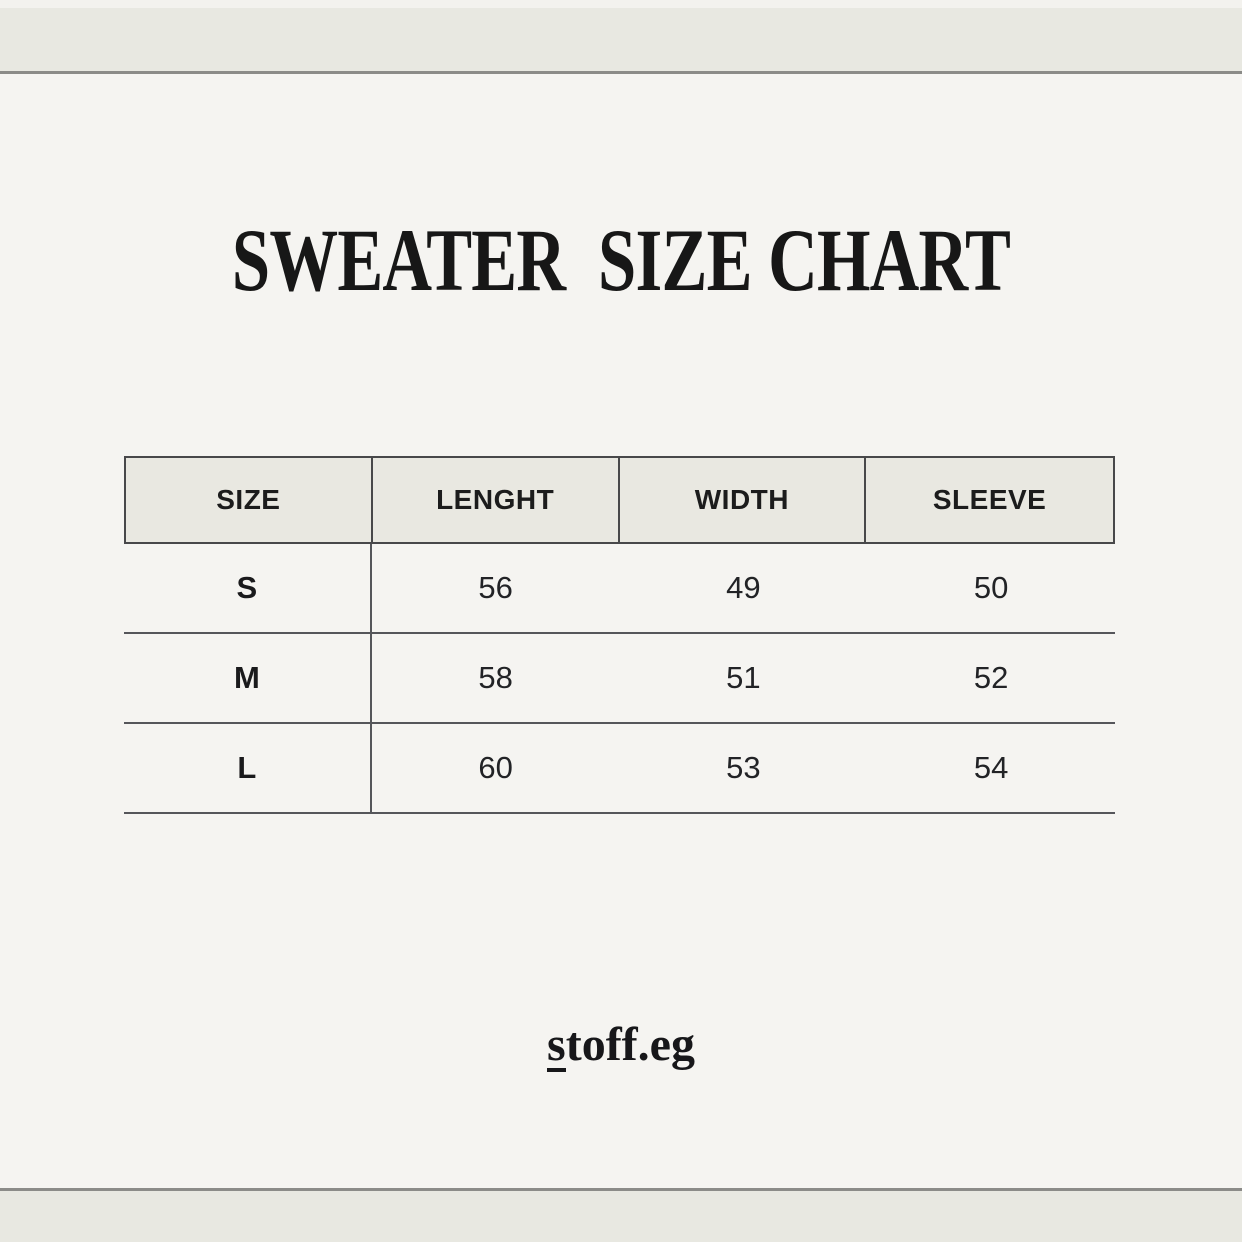 The image size is (1242, 1242). I want to click on column-header-size: SIZE, so click(249, 500).